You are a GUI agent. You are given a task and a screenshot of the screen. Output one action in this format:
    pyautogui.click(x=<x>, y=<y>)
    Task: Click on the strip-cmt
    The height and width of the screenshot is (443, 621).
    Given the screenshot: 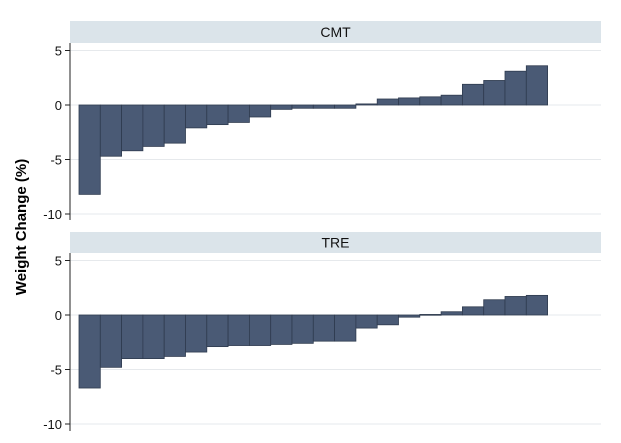 What is the action you would take?
    pyautogui.click(x=335, y=32)
    